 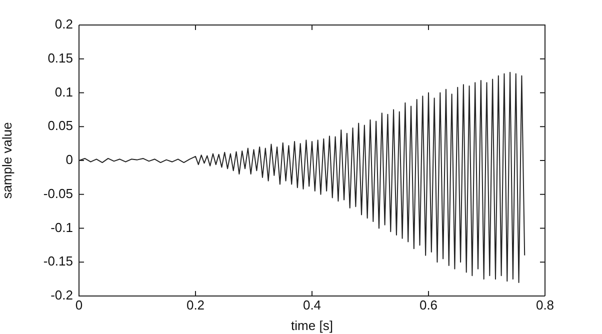 What do you see at coordinates (312, 304) in the screenshot?
I see `x-tick-label: 0.4` at bounding box center [312, 304].